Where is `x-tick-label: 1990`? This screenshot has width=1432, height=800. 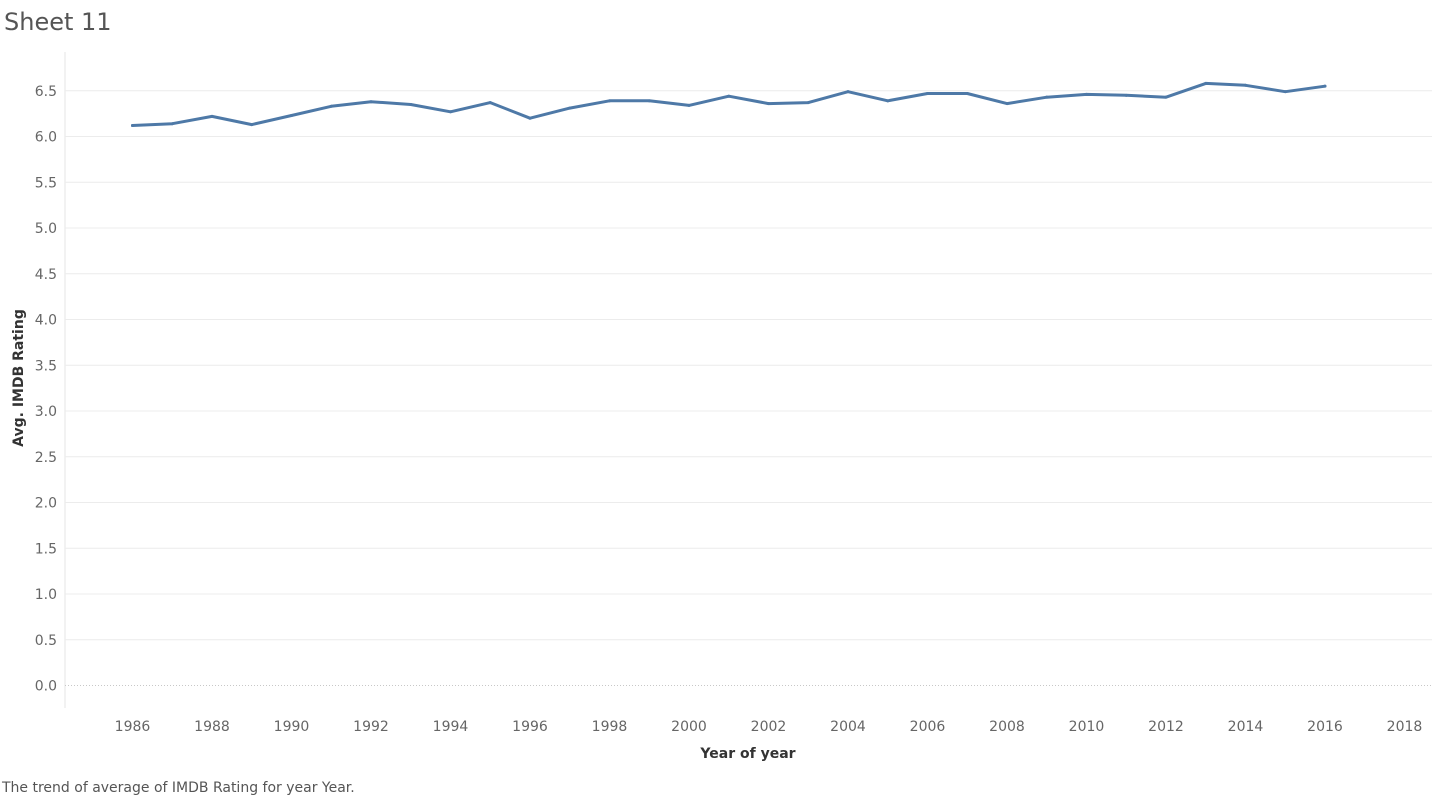 x-tick-label: 1990 is located at coordinates (292, 727).